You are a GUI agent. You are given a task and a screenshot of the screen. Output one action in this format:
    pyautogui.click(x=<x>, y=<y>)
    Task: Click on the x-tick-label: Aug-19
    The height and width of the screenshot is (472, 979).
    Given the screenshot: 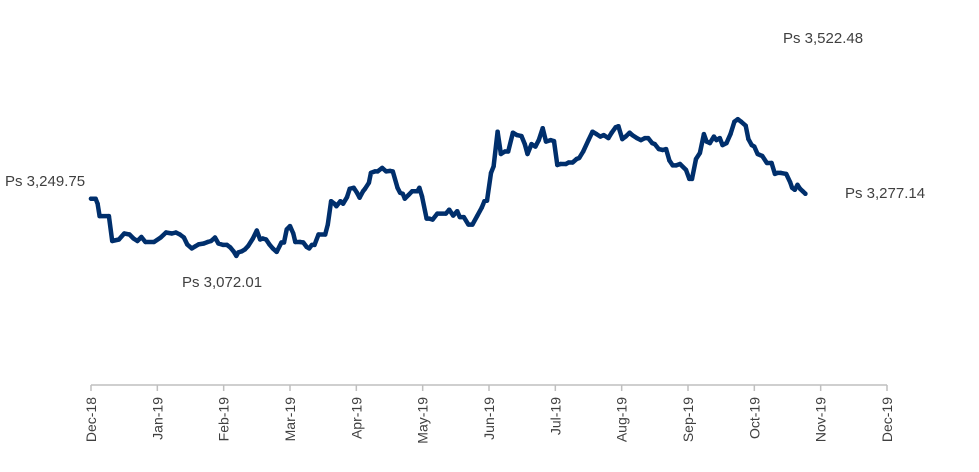 What is the action you would take?
    pyautogui.click(x=622, y=419)
    